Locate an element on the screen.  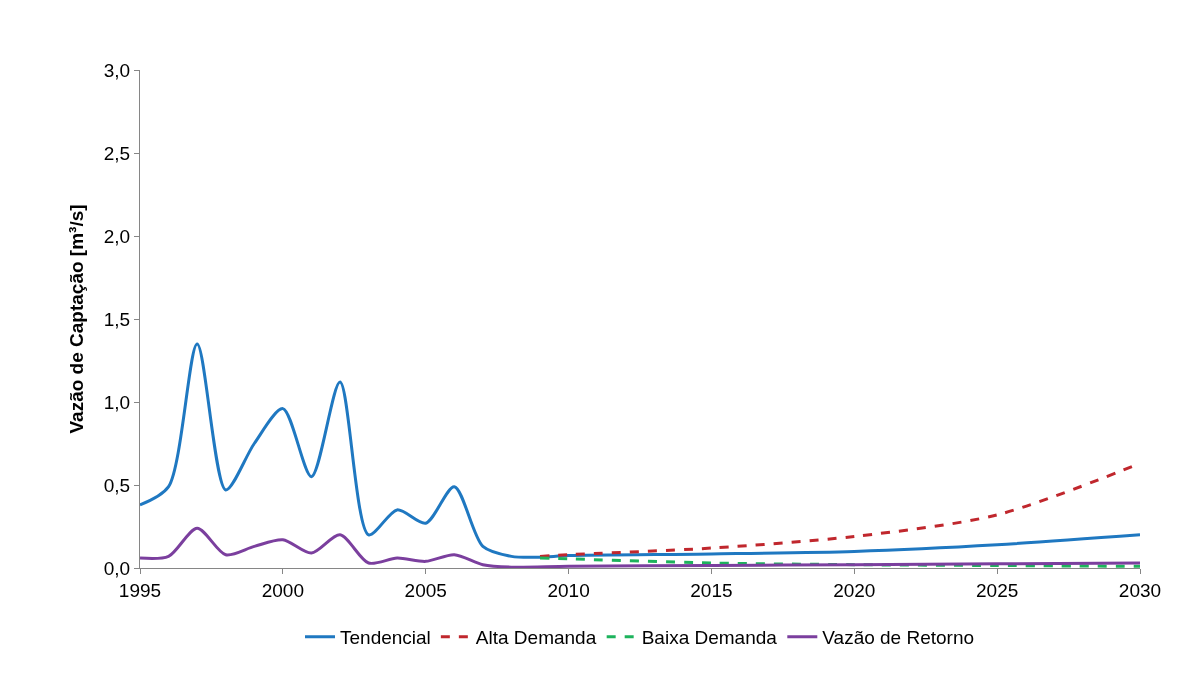
x-tick-label: 2015 is located at coordinates (711, 590).